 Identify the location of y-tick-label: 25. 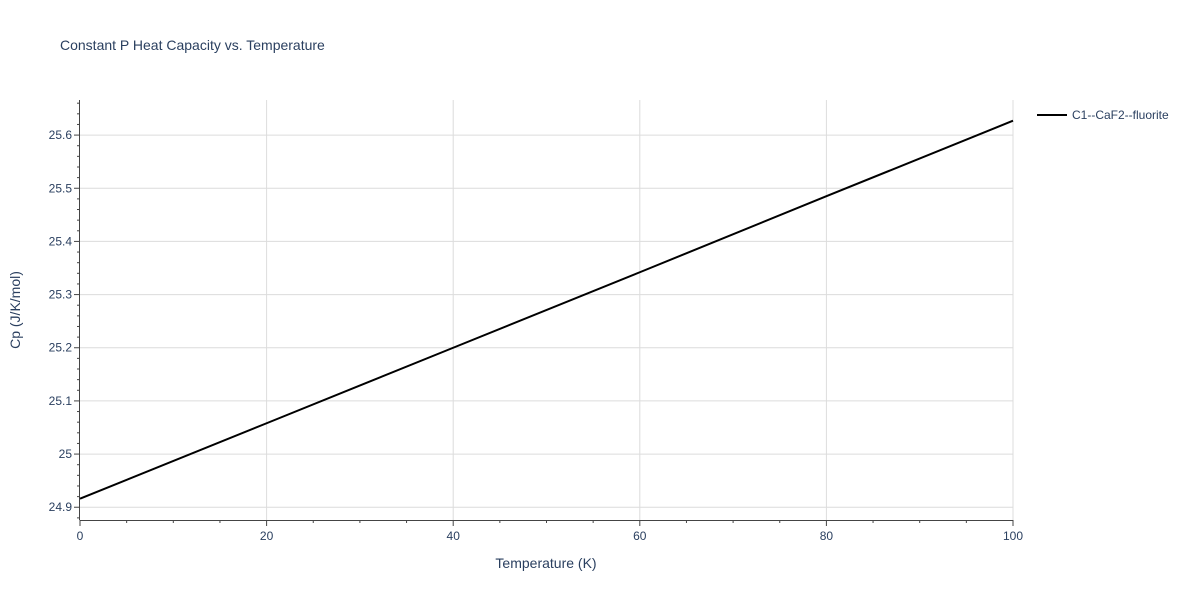
(66, 454).